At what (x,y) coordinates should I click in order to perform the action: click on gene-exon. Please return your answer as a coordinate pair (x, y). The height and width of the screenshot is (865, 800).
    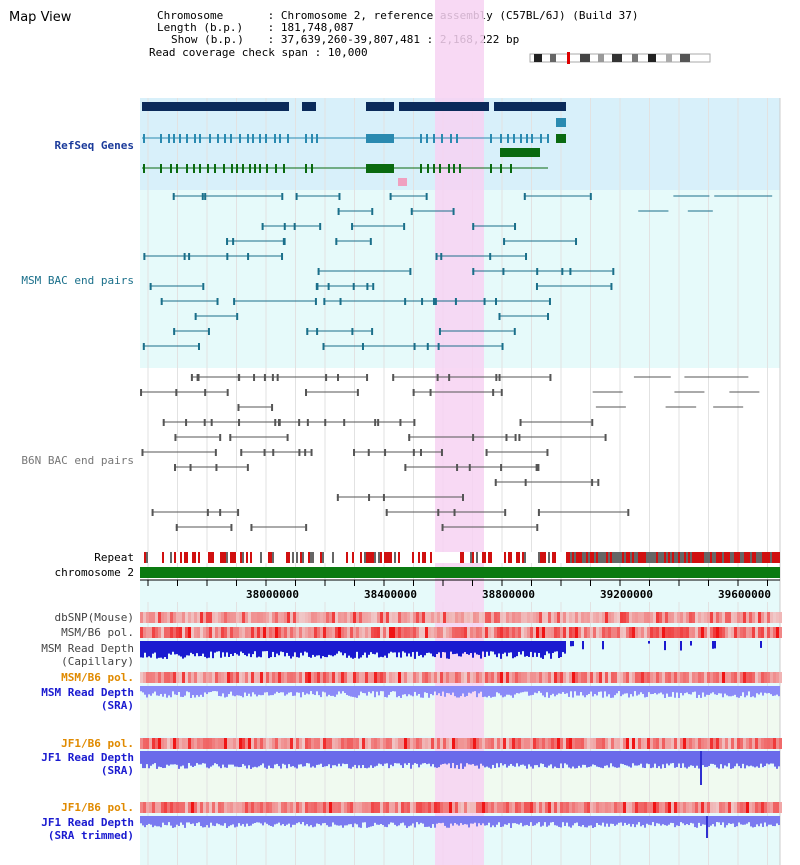
    Looking at the image, I should click on (225, 138).